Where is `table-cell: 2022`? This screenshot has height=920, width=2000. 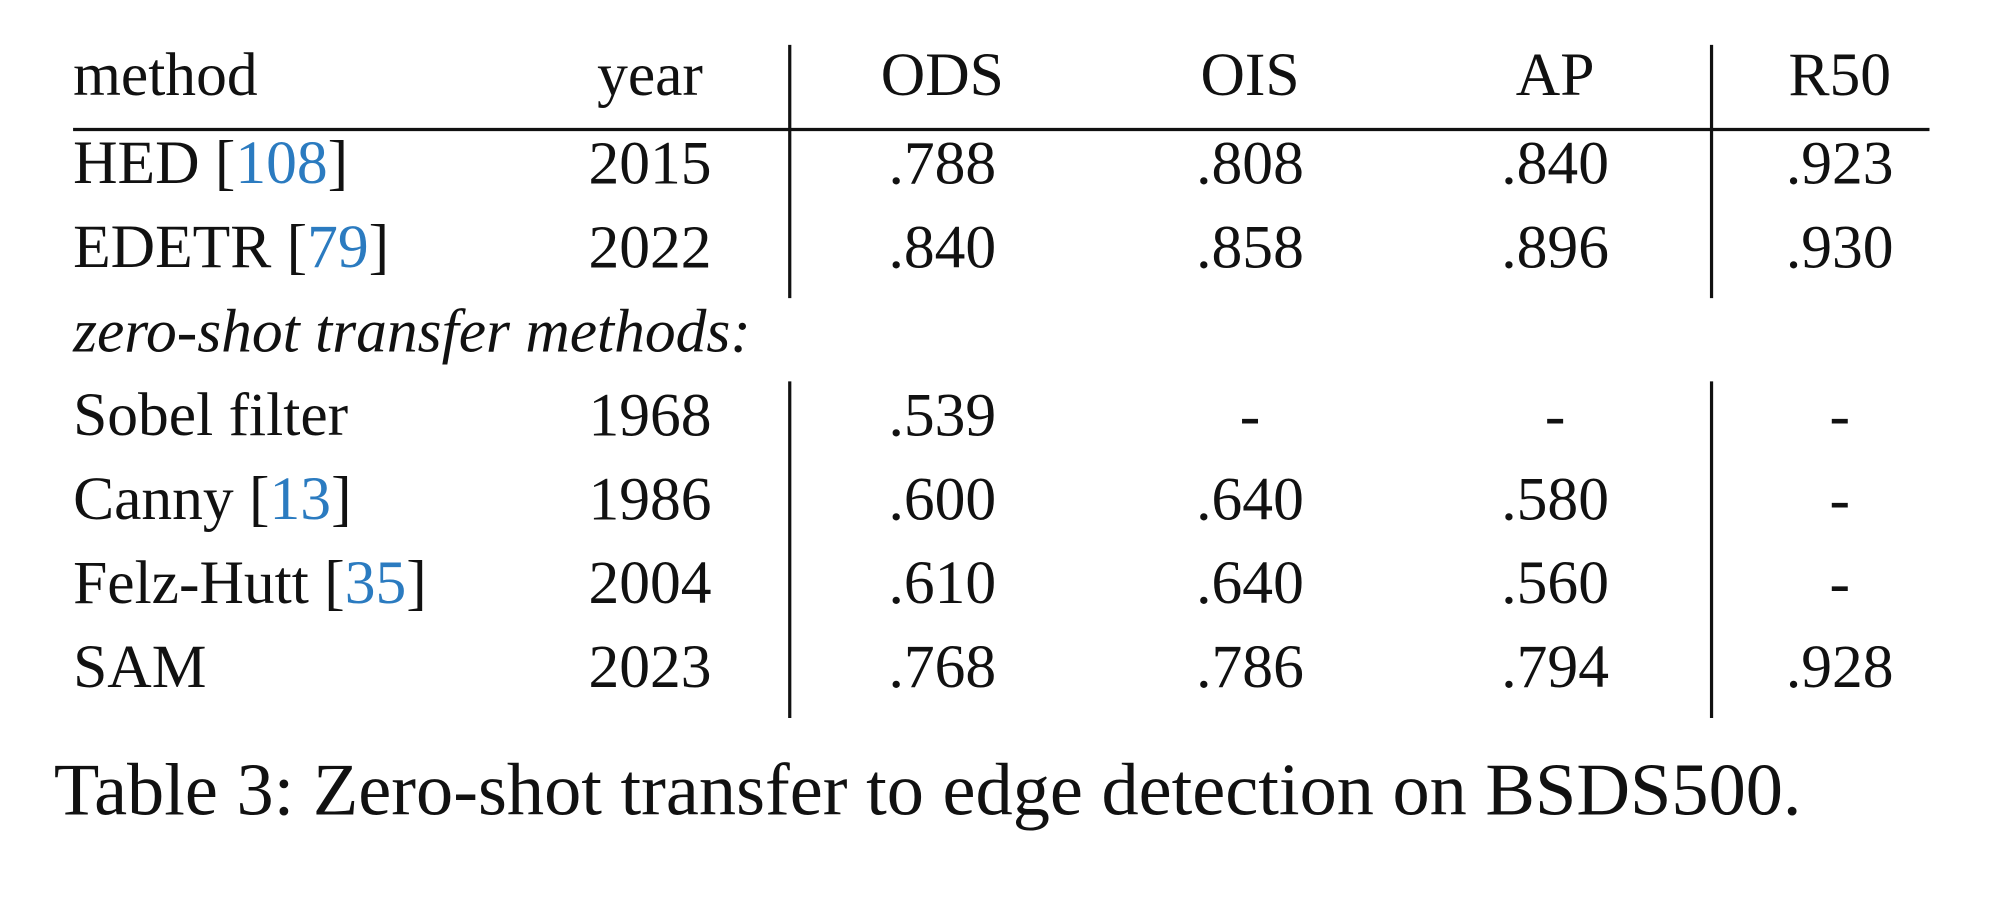 table-cell: 2022 is located at coordinates (649, 247).